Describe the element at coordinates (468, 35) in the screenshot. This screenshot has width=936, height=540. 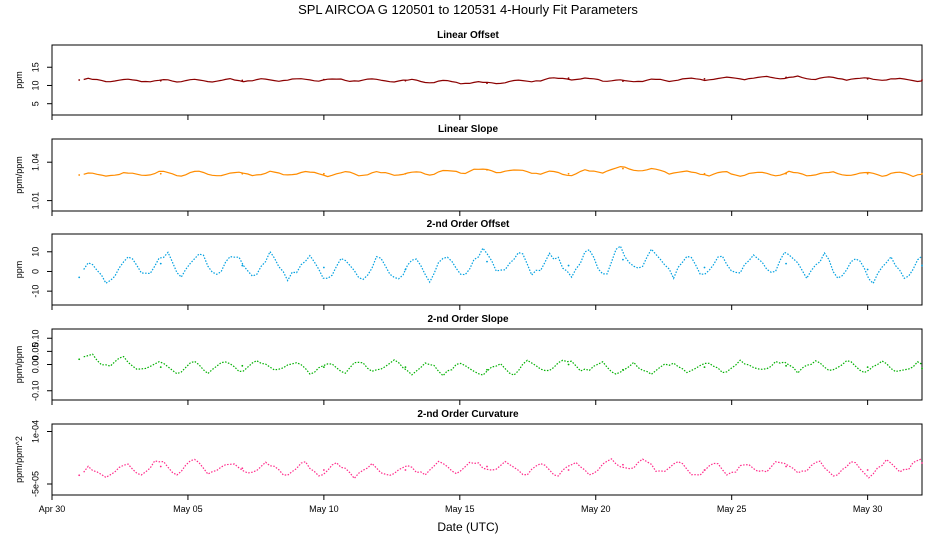
I see `panel-title: Linear Offset` at that location.